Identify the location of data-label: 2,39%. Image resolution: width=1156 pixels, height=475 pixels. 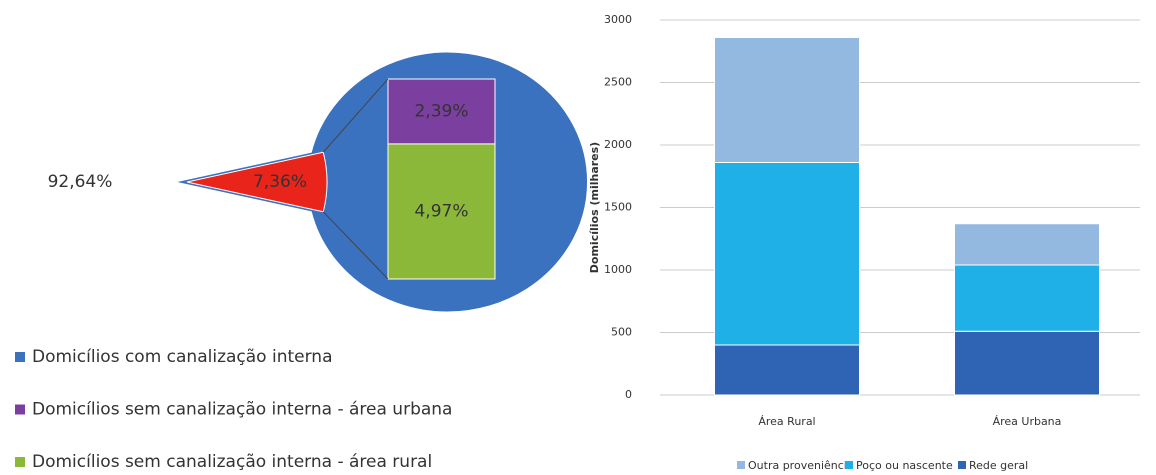
(441, 111).